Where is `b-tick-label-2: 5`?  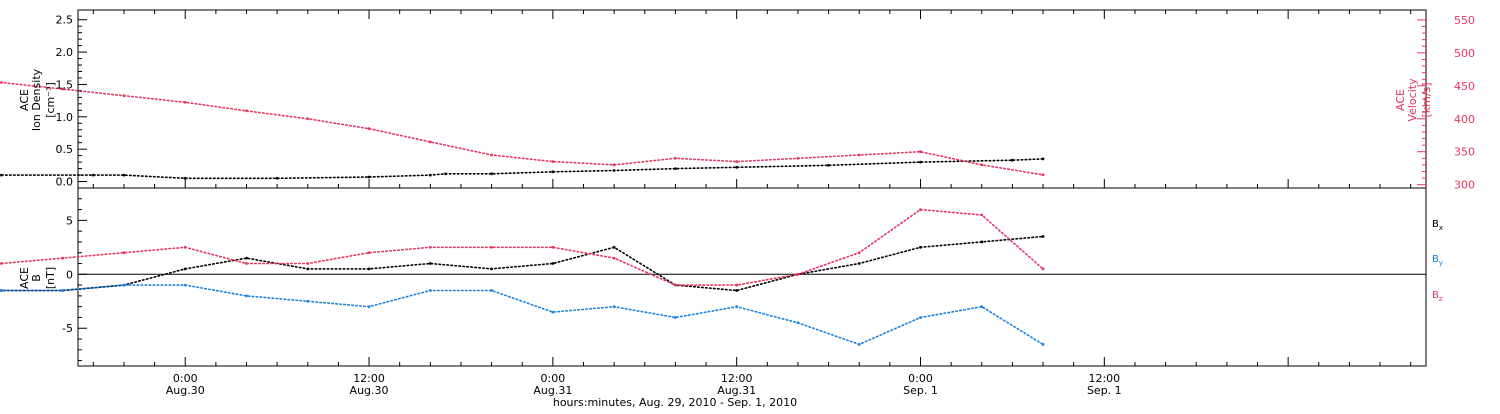 b-tick-label-2: 5 is located at coordinates (69, 220).